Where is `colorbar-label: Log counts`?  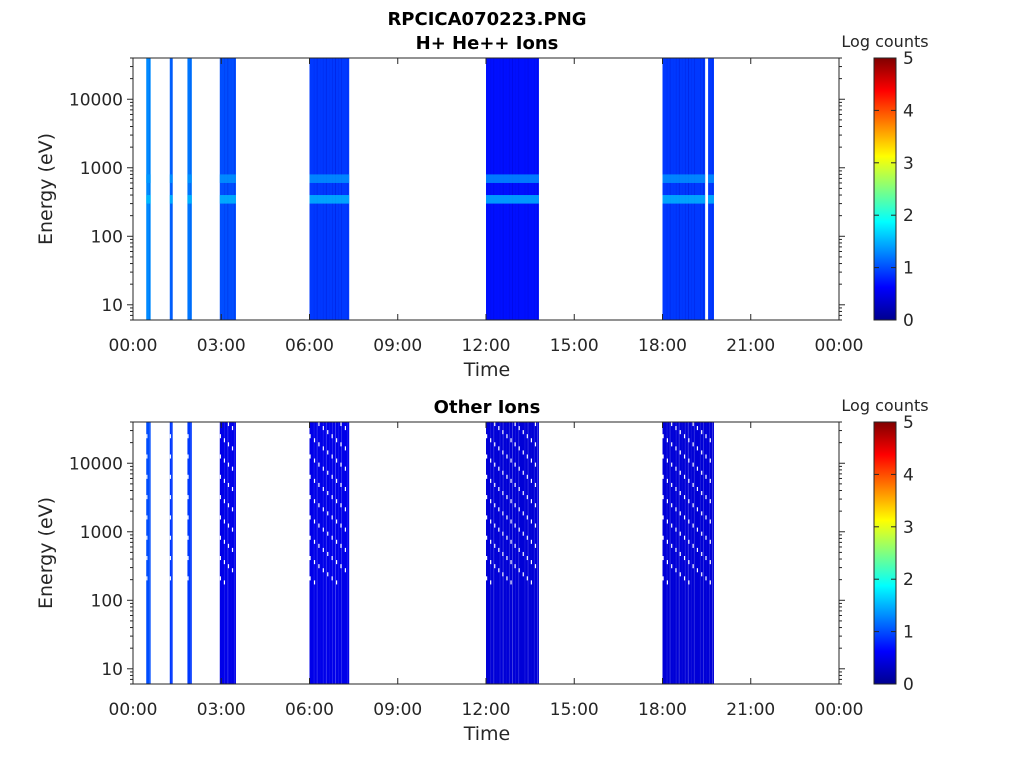 colorbar-label: Log counts is located at coordinates (884, 405).